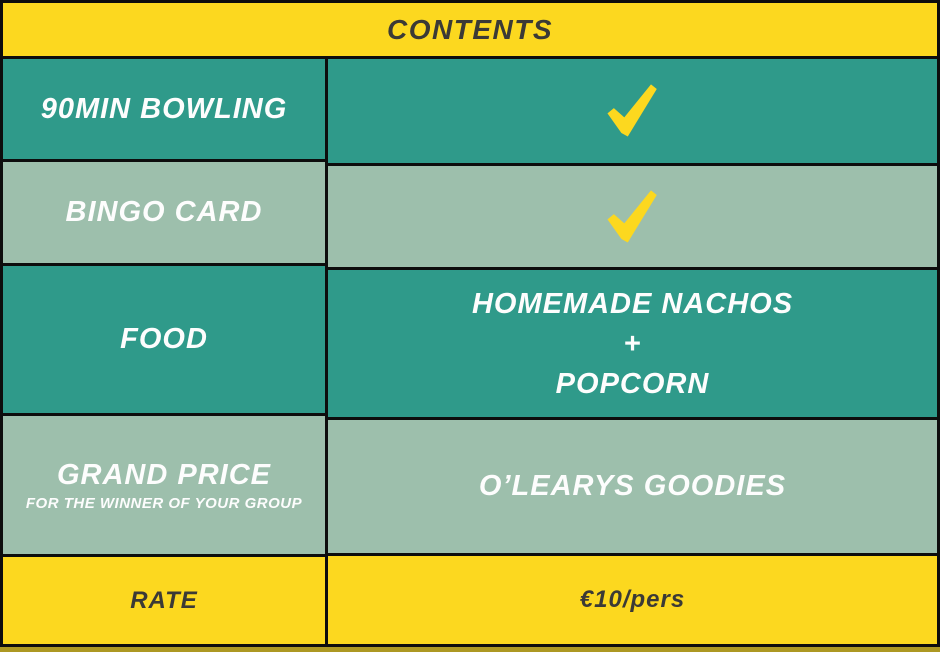 This screenshot has width=940, height=652. I want to click on food-value-line-1: HOMEMADE NACHOS, so click(632, 303).